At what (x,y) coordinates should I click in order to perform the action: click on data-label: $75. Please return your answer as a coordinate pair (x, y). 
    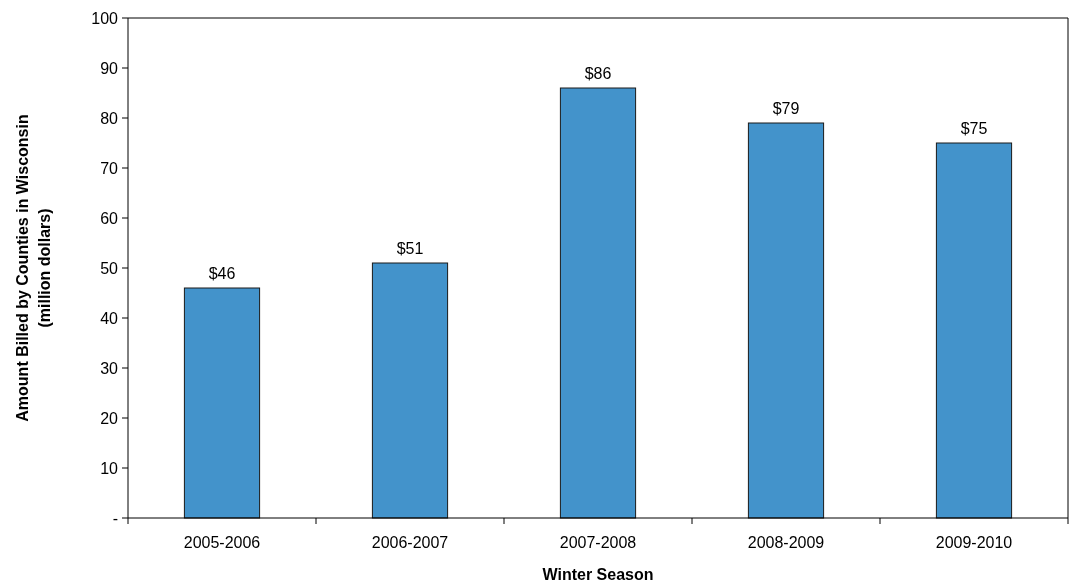
    Looking at the image, I should click on (974, 128).